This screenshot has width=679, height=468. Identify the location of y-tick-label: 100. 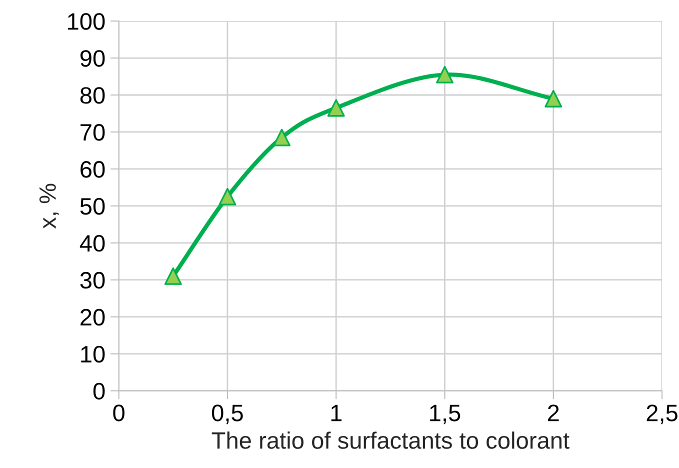
(86, 21).